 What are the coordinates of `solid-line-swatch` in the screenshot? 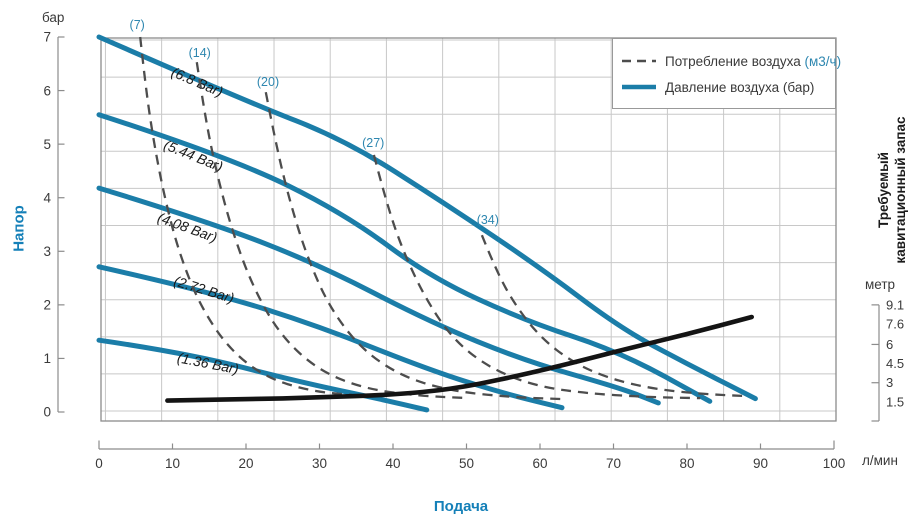 It's located at (639, 87).